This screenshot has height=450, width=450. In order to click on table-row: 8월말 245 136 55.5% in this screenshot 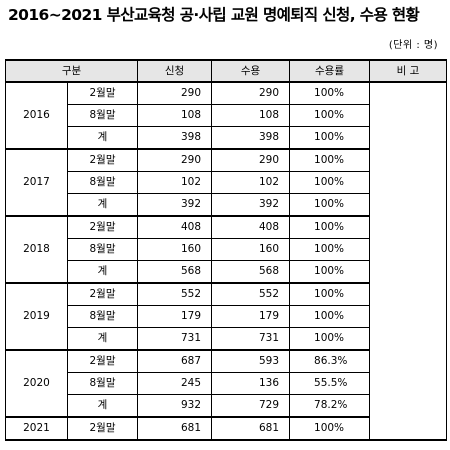, I will do `click(226, 383)`.